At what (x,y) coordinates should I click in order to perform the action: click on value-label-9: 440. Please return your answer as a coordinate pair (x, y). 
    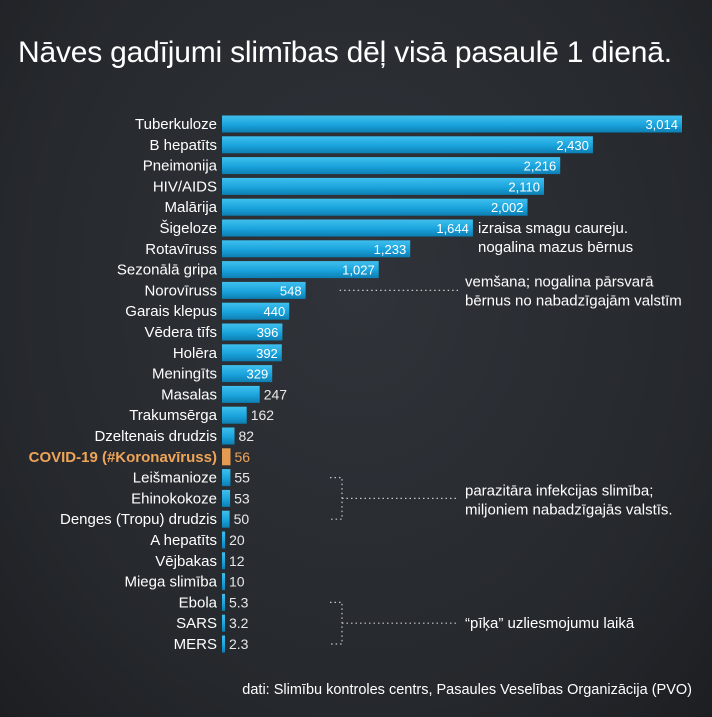
    Looking at the image, I should click on (274, 311).